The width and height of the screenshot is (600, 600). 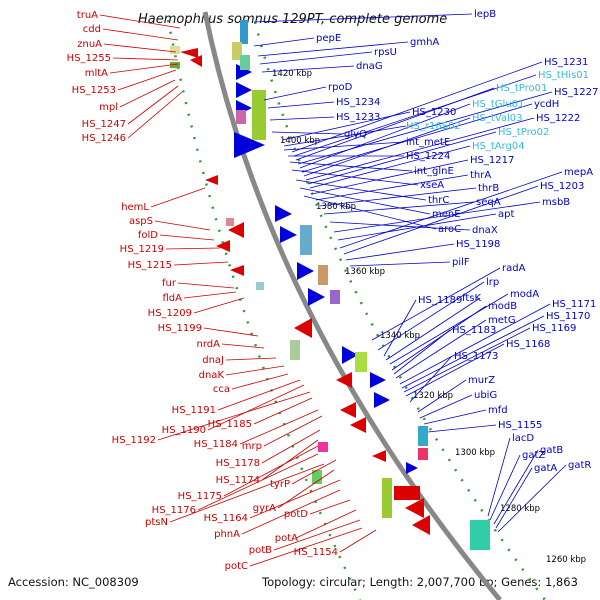 What do you see at coordinates (180, 328) in the screenshot?
I see `label-HS_1199: HS_1199` at bounding box center [180, 328].